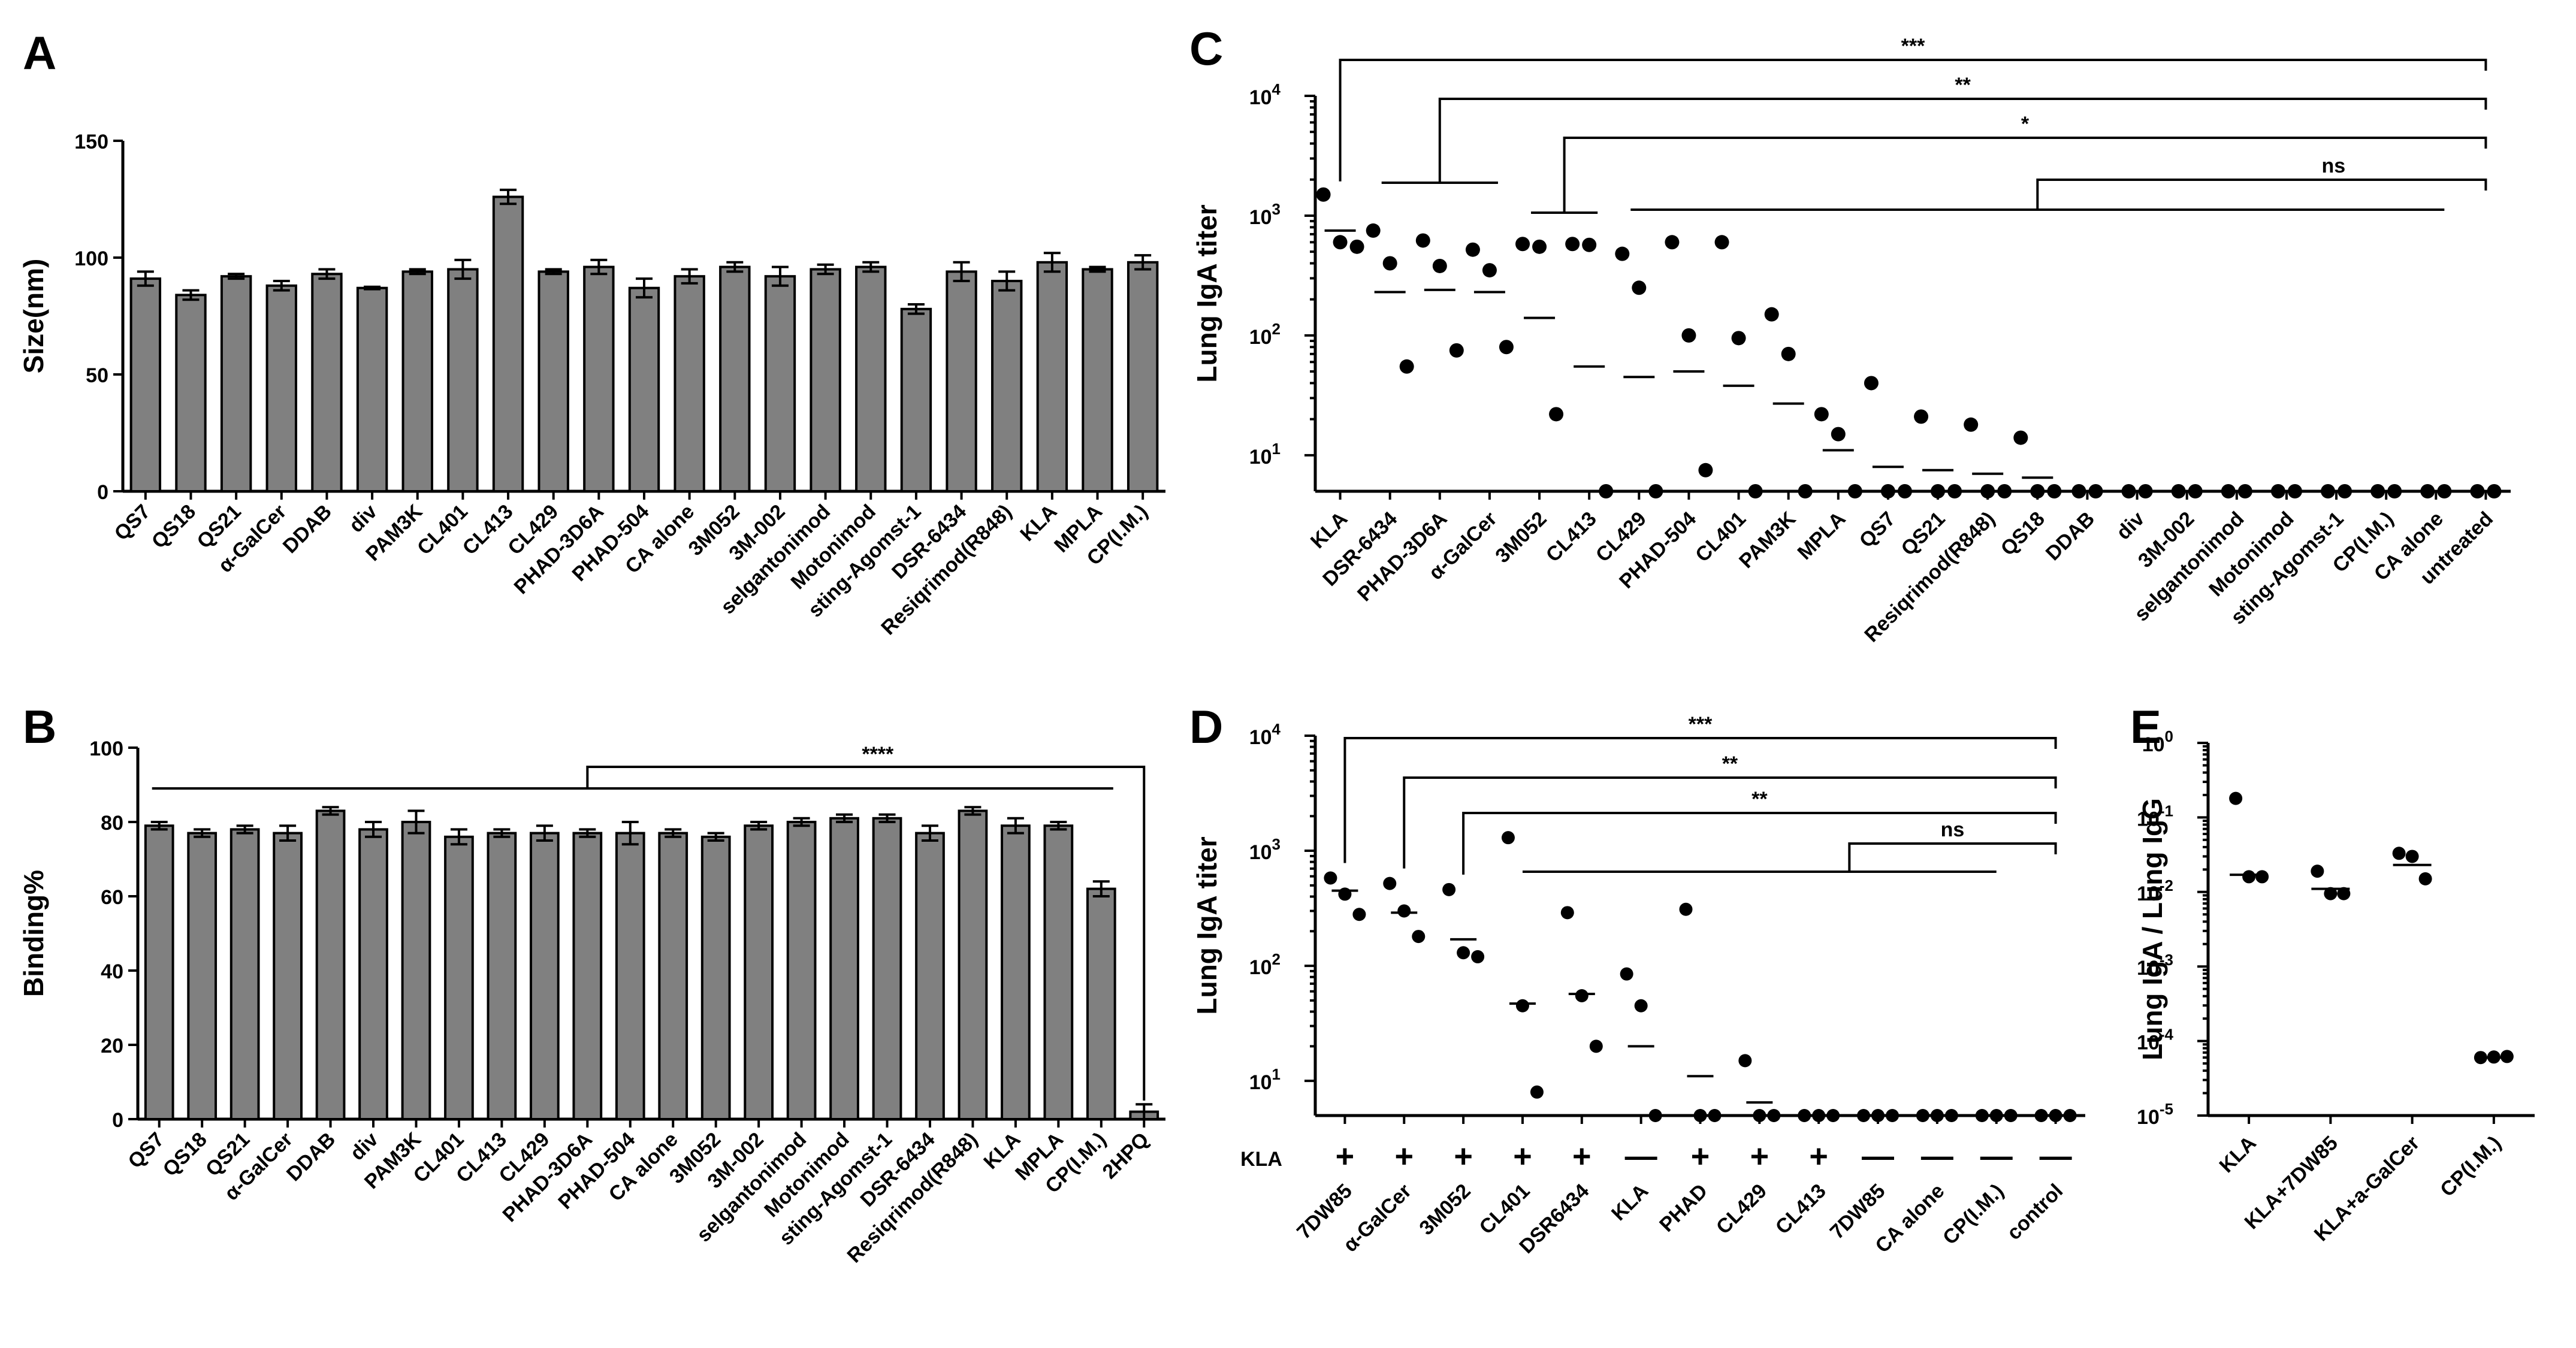  Describe the element at coordinates (459, 837) in the screenshot. I see `error-bar-cl401` at that location.